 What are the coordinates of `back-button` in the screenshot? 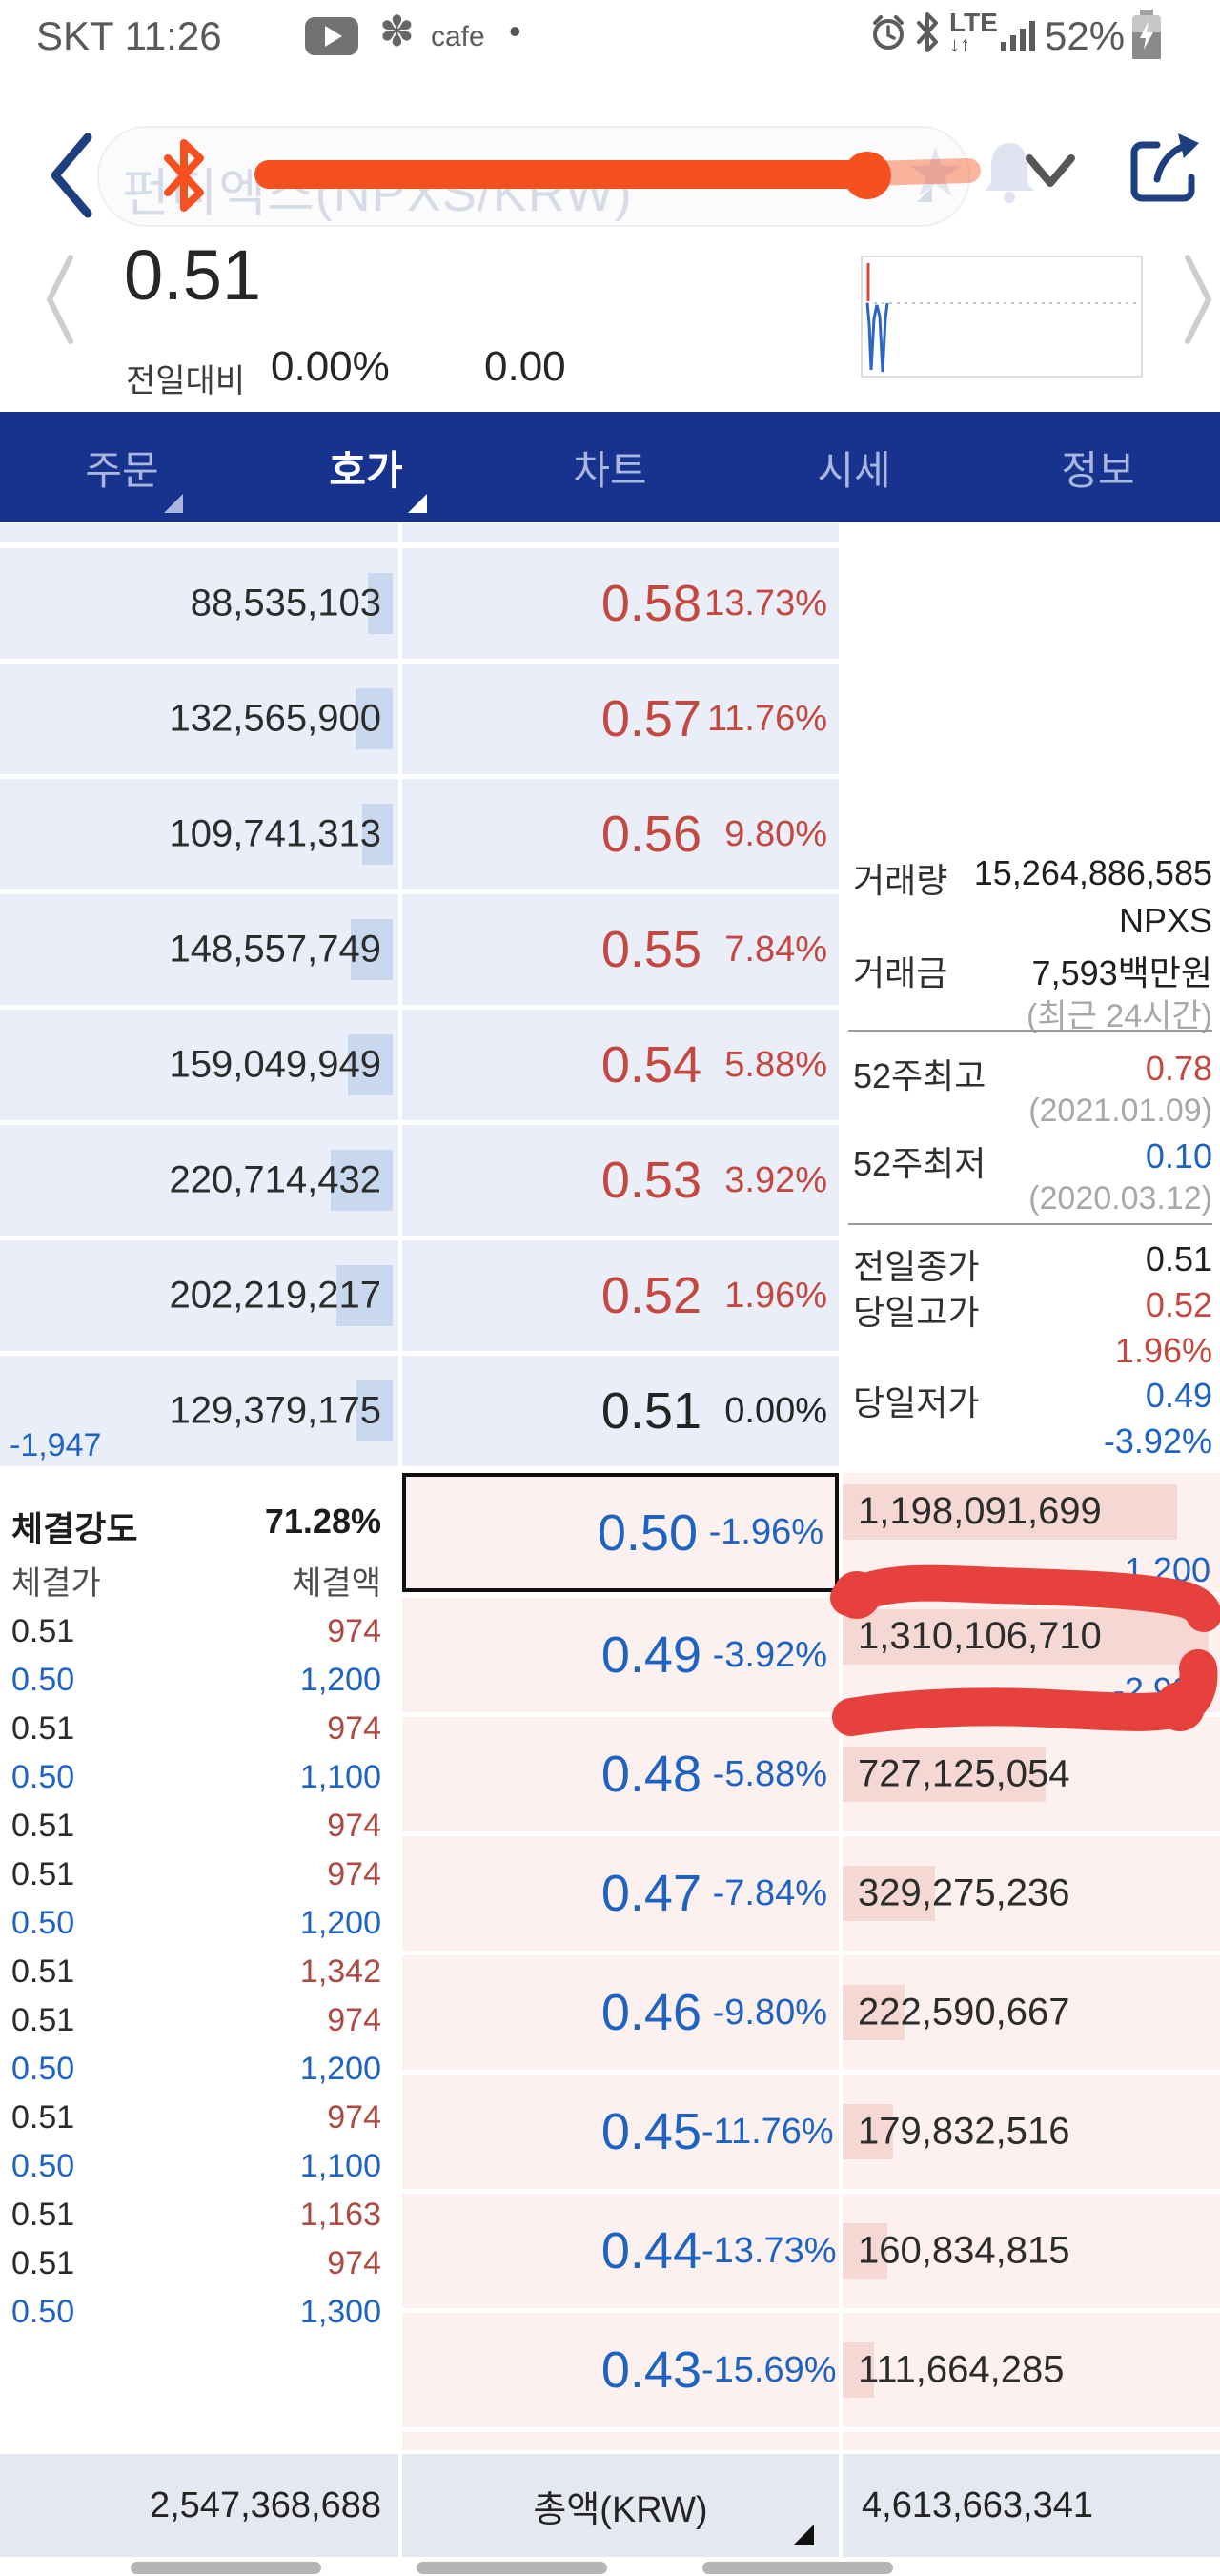 It's located at (70, 176).